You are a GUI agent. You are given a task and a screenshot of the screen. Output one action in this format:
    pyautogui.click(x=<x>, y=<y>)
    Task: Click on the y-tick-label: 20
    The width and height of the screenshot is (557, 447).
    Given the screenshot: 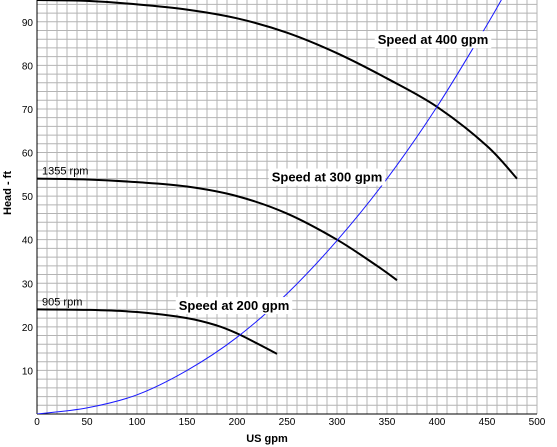 What is the action you would take?
    pyautogui.click(x=28, y=328)
    